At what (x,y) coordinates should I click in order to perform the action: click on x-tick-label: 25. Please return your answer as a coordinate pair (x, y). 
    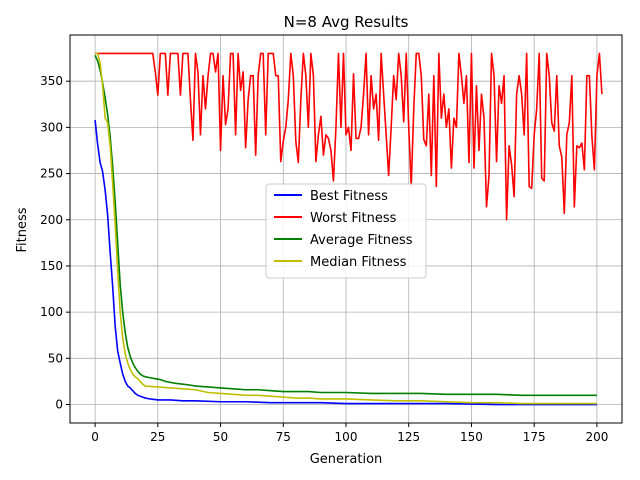
    Looking at the image, I should click on (157, 437).